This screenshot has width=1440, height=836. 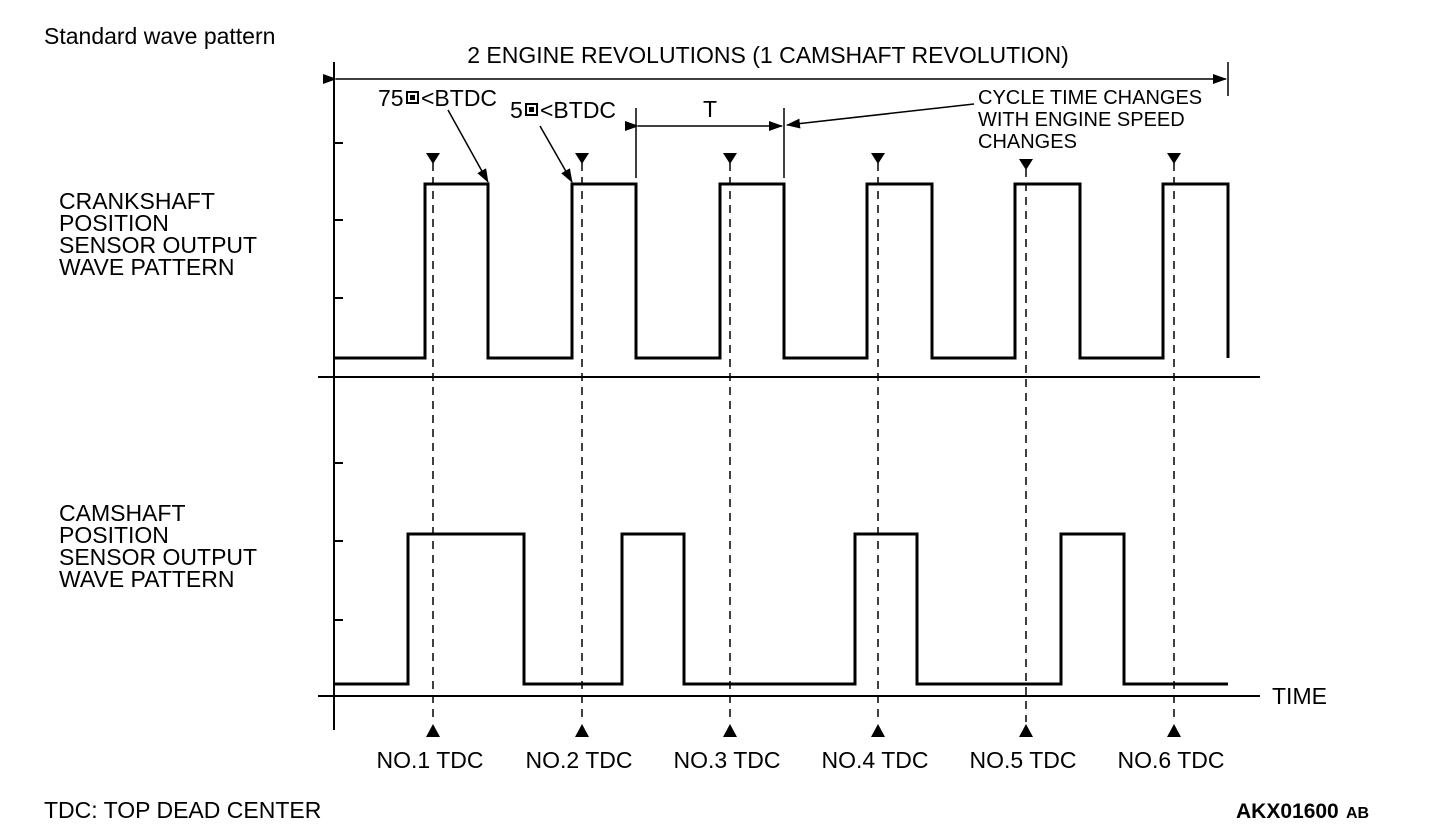 I want to click on btdc5-annotation: 5 <BTDC, so click(x=563, y=140).